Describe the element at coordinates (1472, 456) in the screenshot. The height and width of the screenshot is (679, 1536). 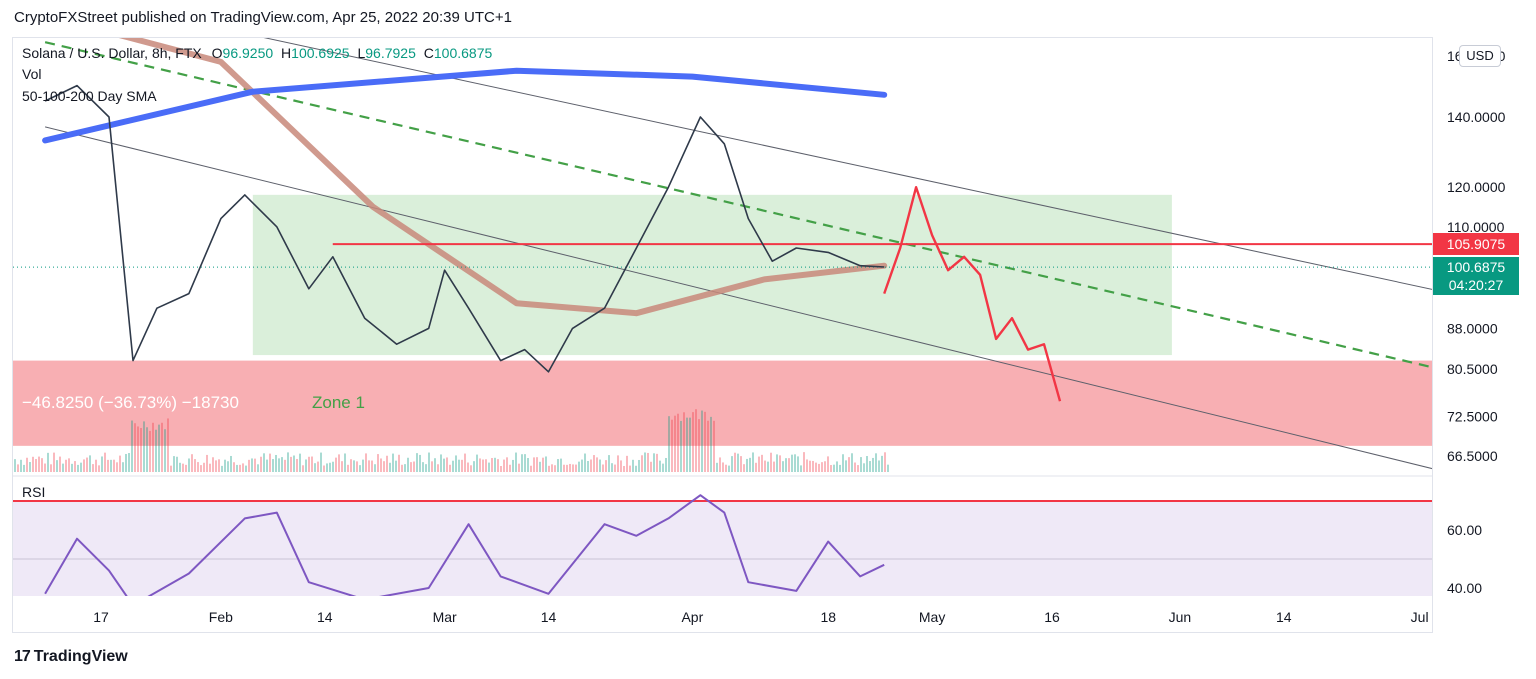
I see `price-axis-label: 66.5000` at that location.